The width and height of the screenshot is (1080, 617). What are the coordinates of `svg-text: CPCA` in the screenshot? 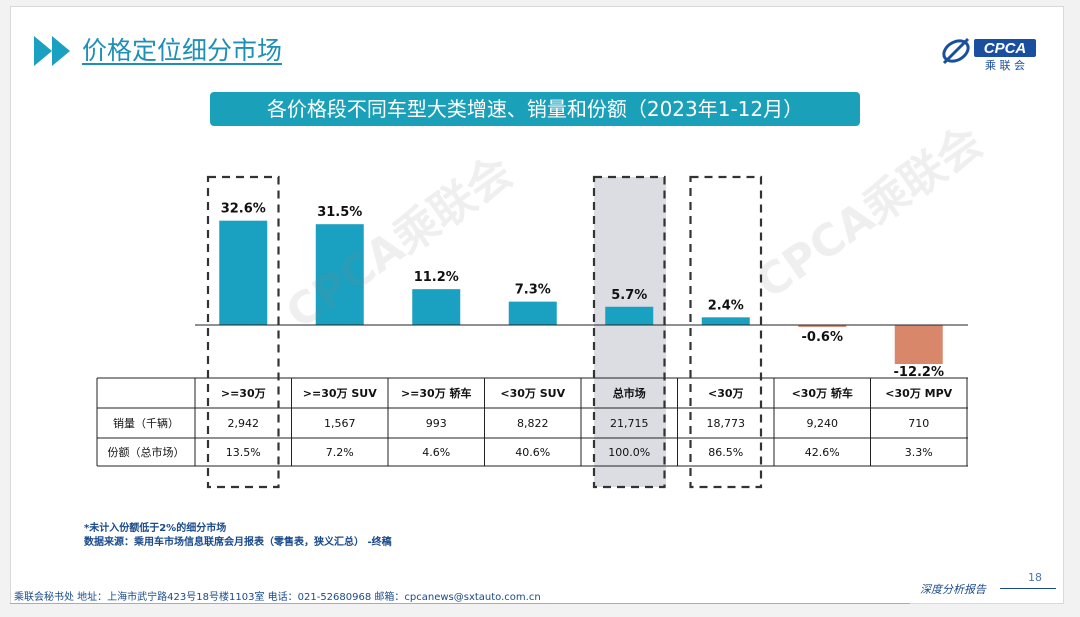 It's located at (1005, 48).